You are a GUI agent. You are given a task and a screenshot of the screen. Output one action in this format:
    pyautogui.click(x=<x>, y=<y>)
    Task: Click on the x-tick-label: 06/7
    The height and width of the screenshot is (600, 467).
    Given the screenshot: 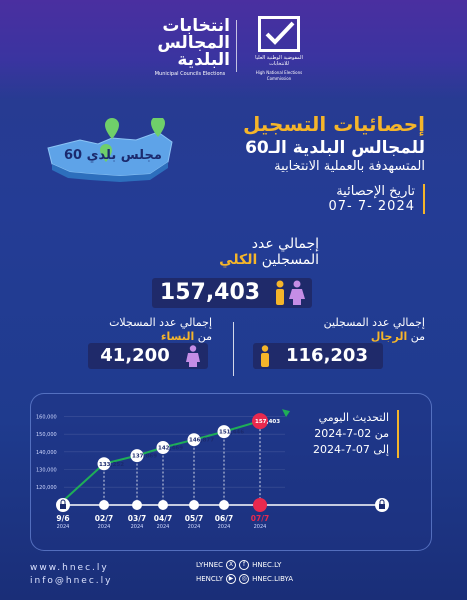 What is the action you would take?
    pyautogui.click(x=224, y=518)
    